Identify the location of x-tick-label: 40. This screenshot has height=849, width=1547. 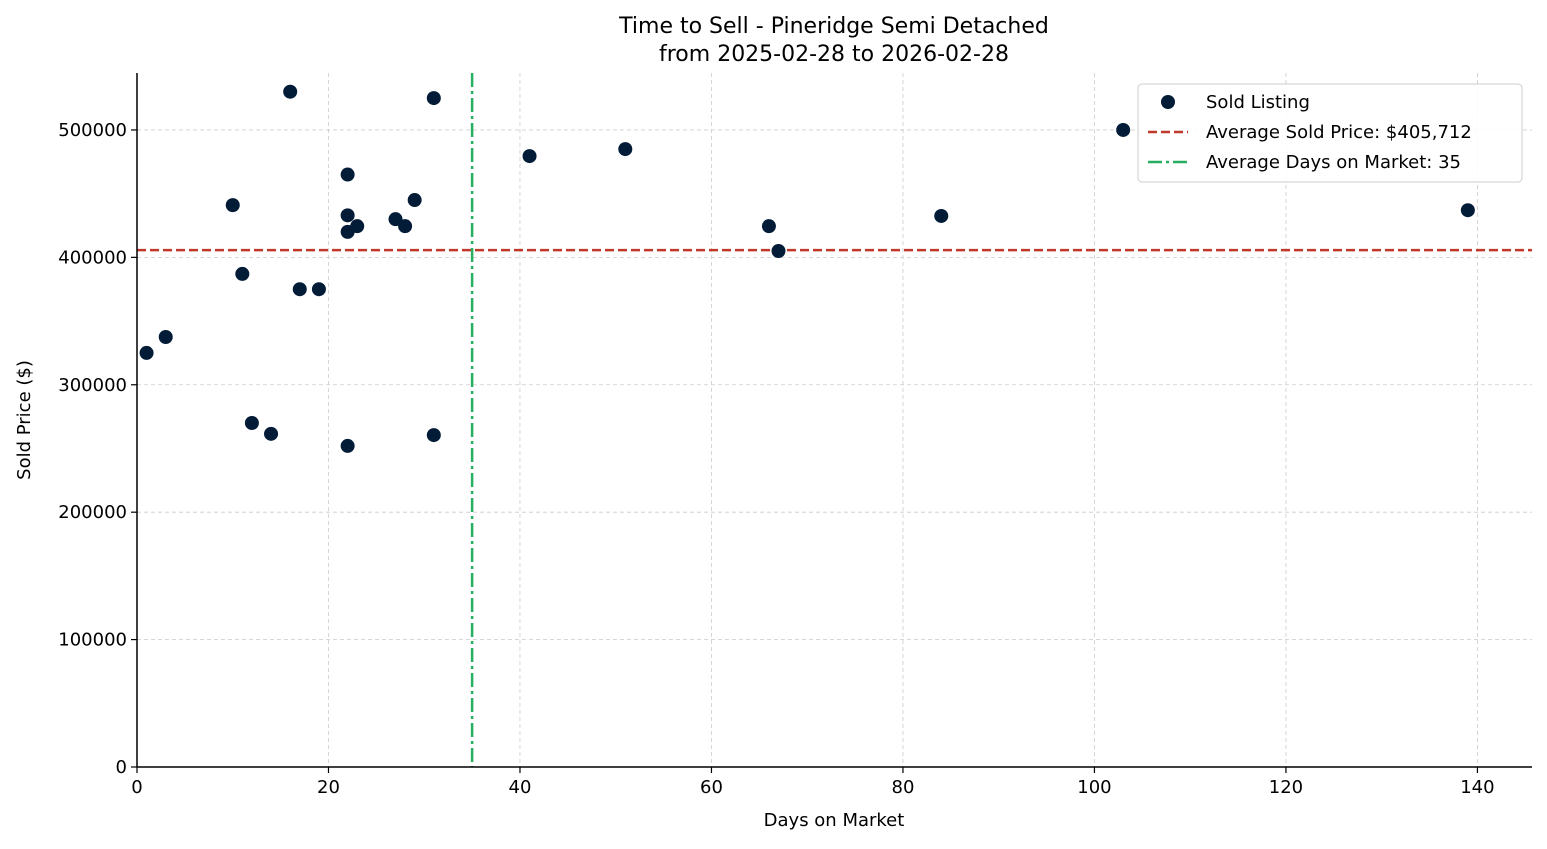
(520, 787).